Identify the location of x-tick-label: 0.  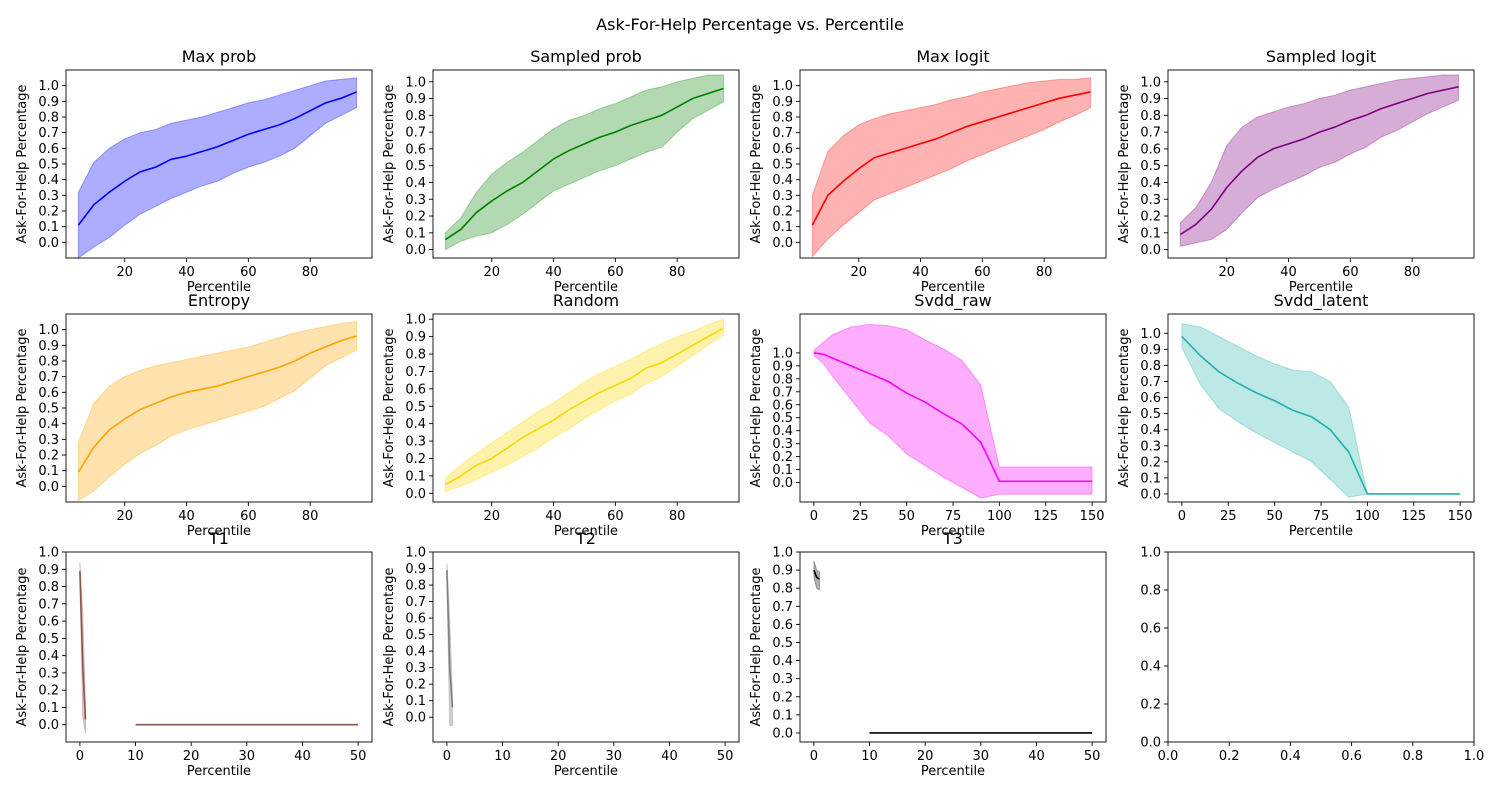
(814, 756).